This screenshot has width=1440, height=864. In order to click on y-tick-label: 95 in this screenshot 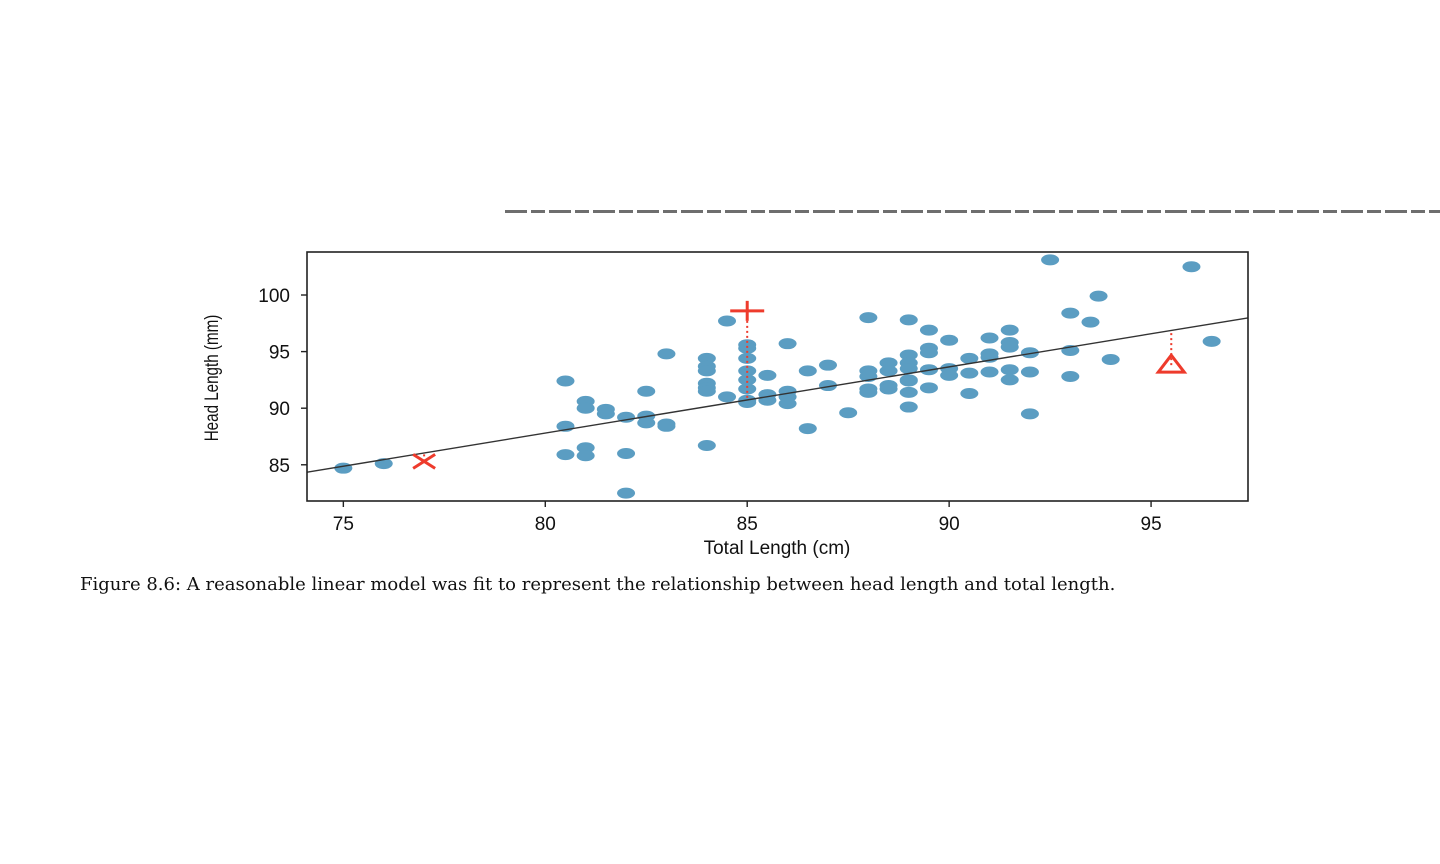, I will do `click(279, 353)`.